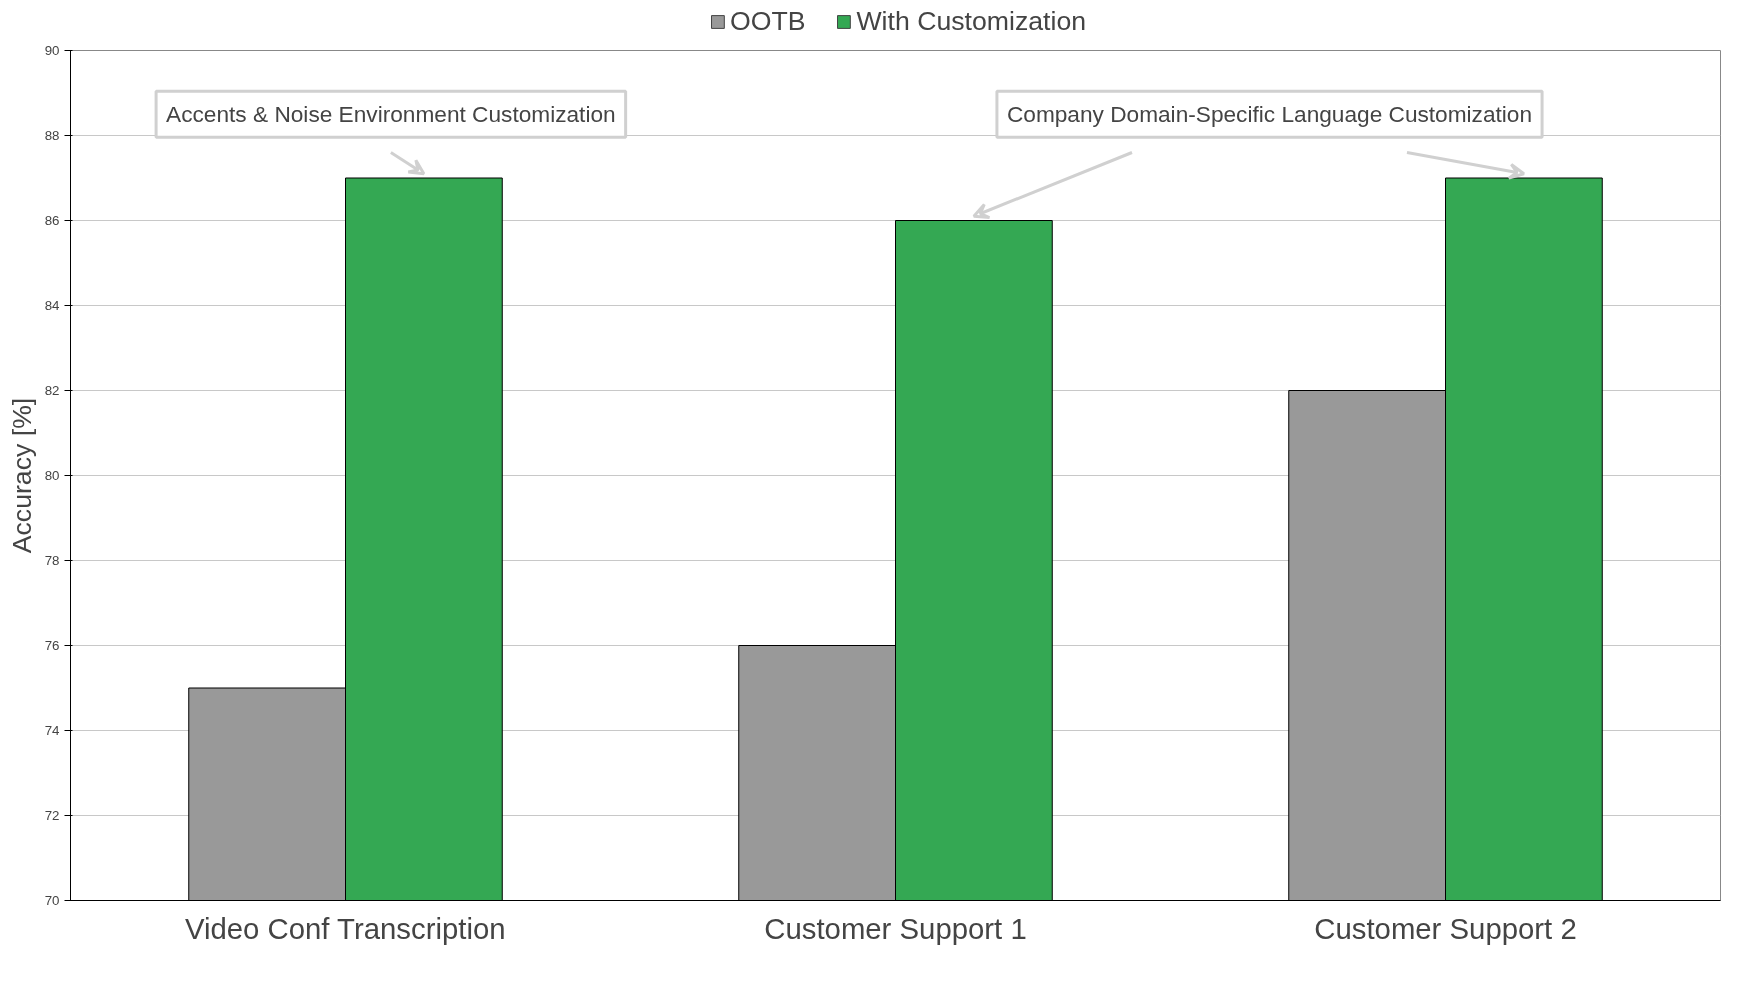 The image size is (1755, 996). What do you see at coordinates (52, 220) in the screenshot?
I see `y-tick-label: 86` at bounding box center [52, 220].